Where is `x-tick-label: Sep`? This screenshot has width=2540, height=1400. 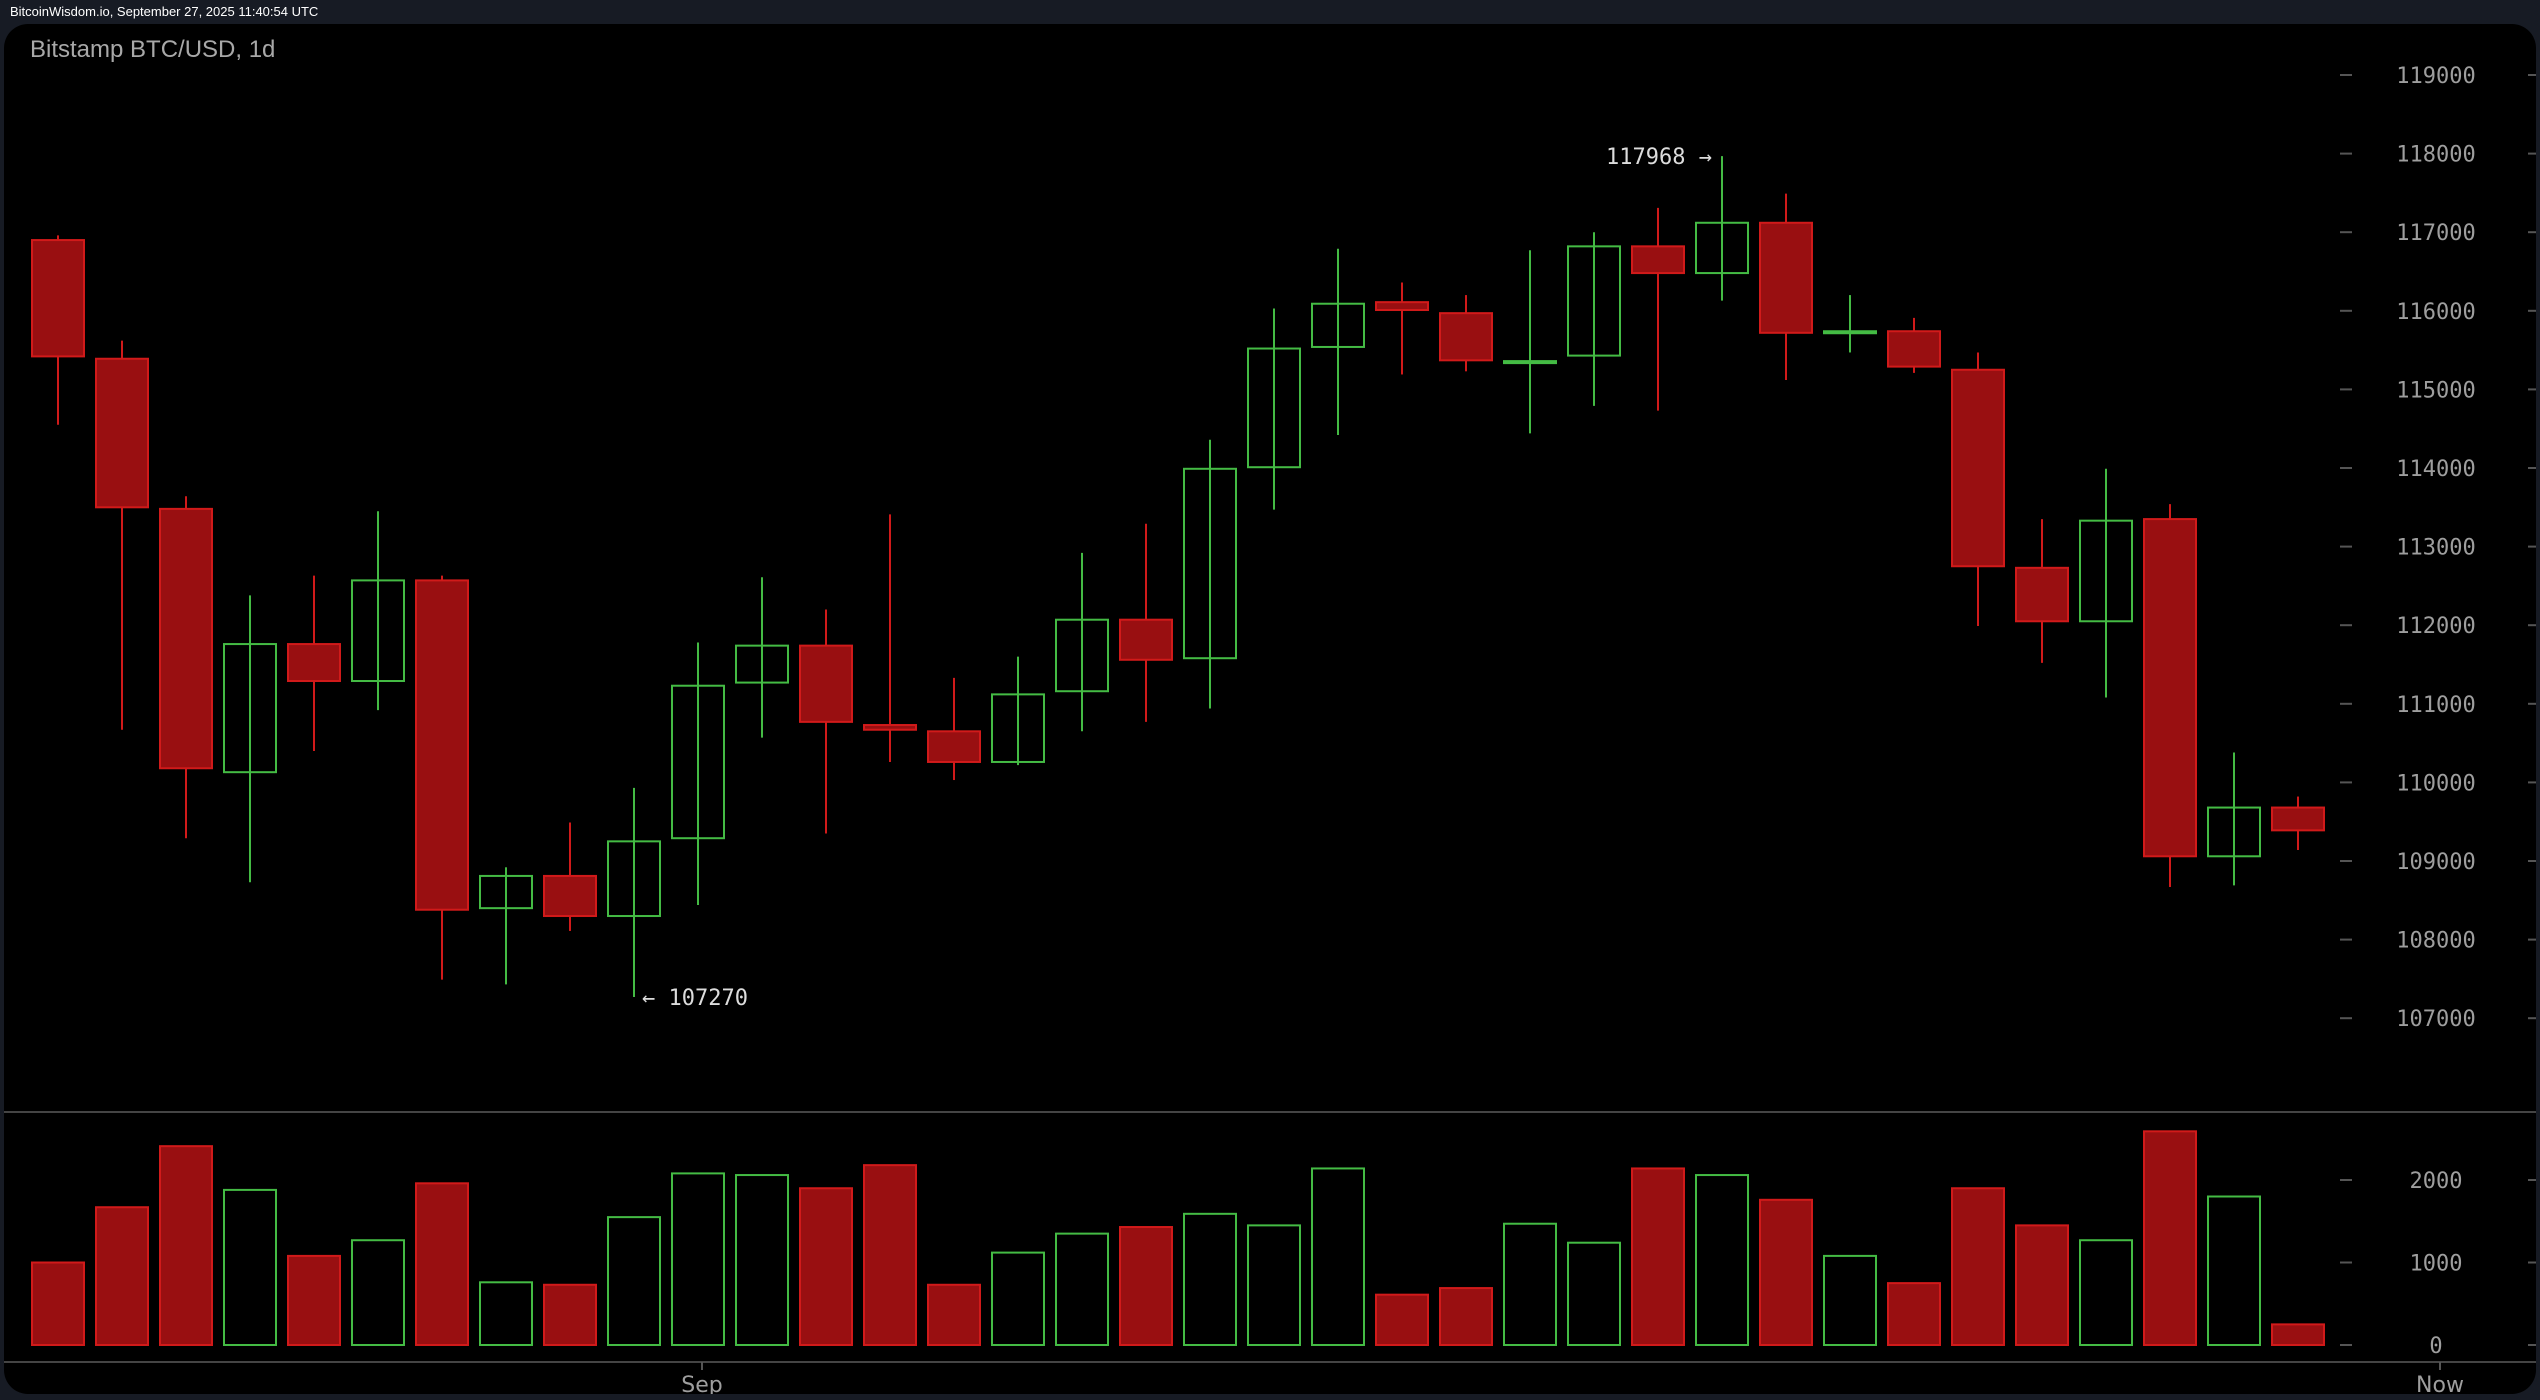 x-tick-label: Sep is located at coordinates (701, 1383).